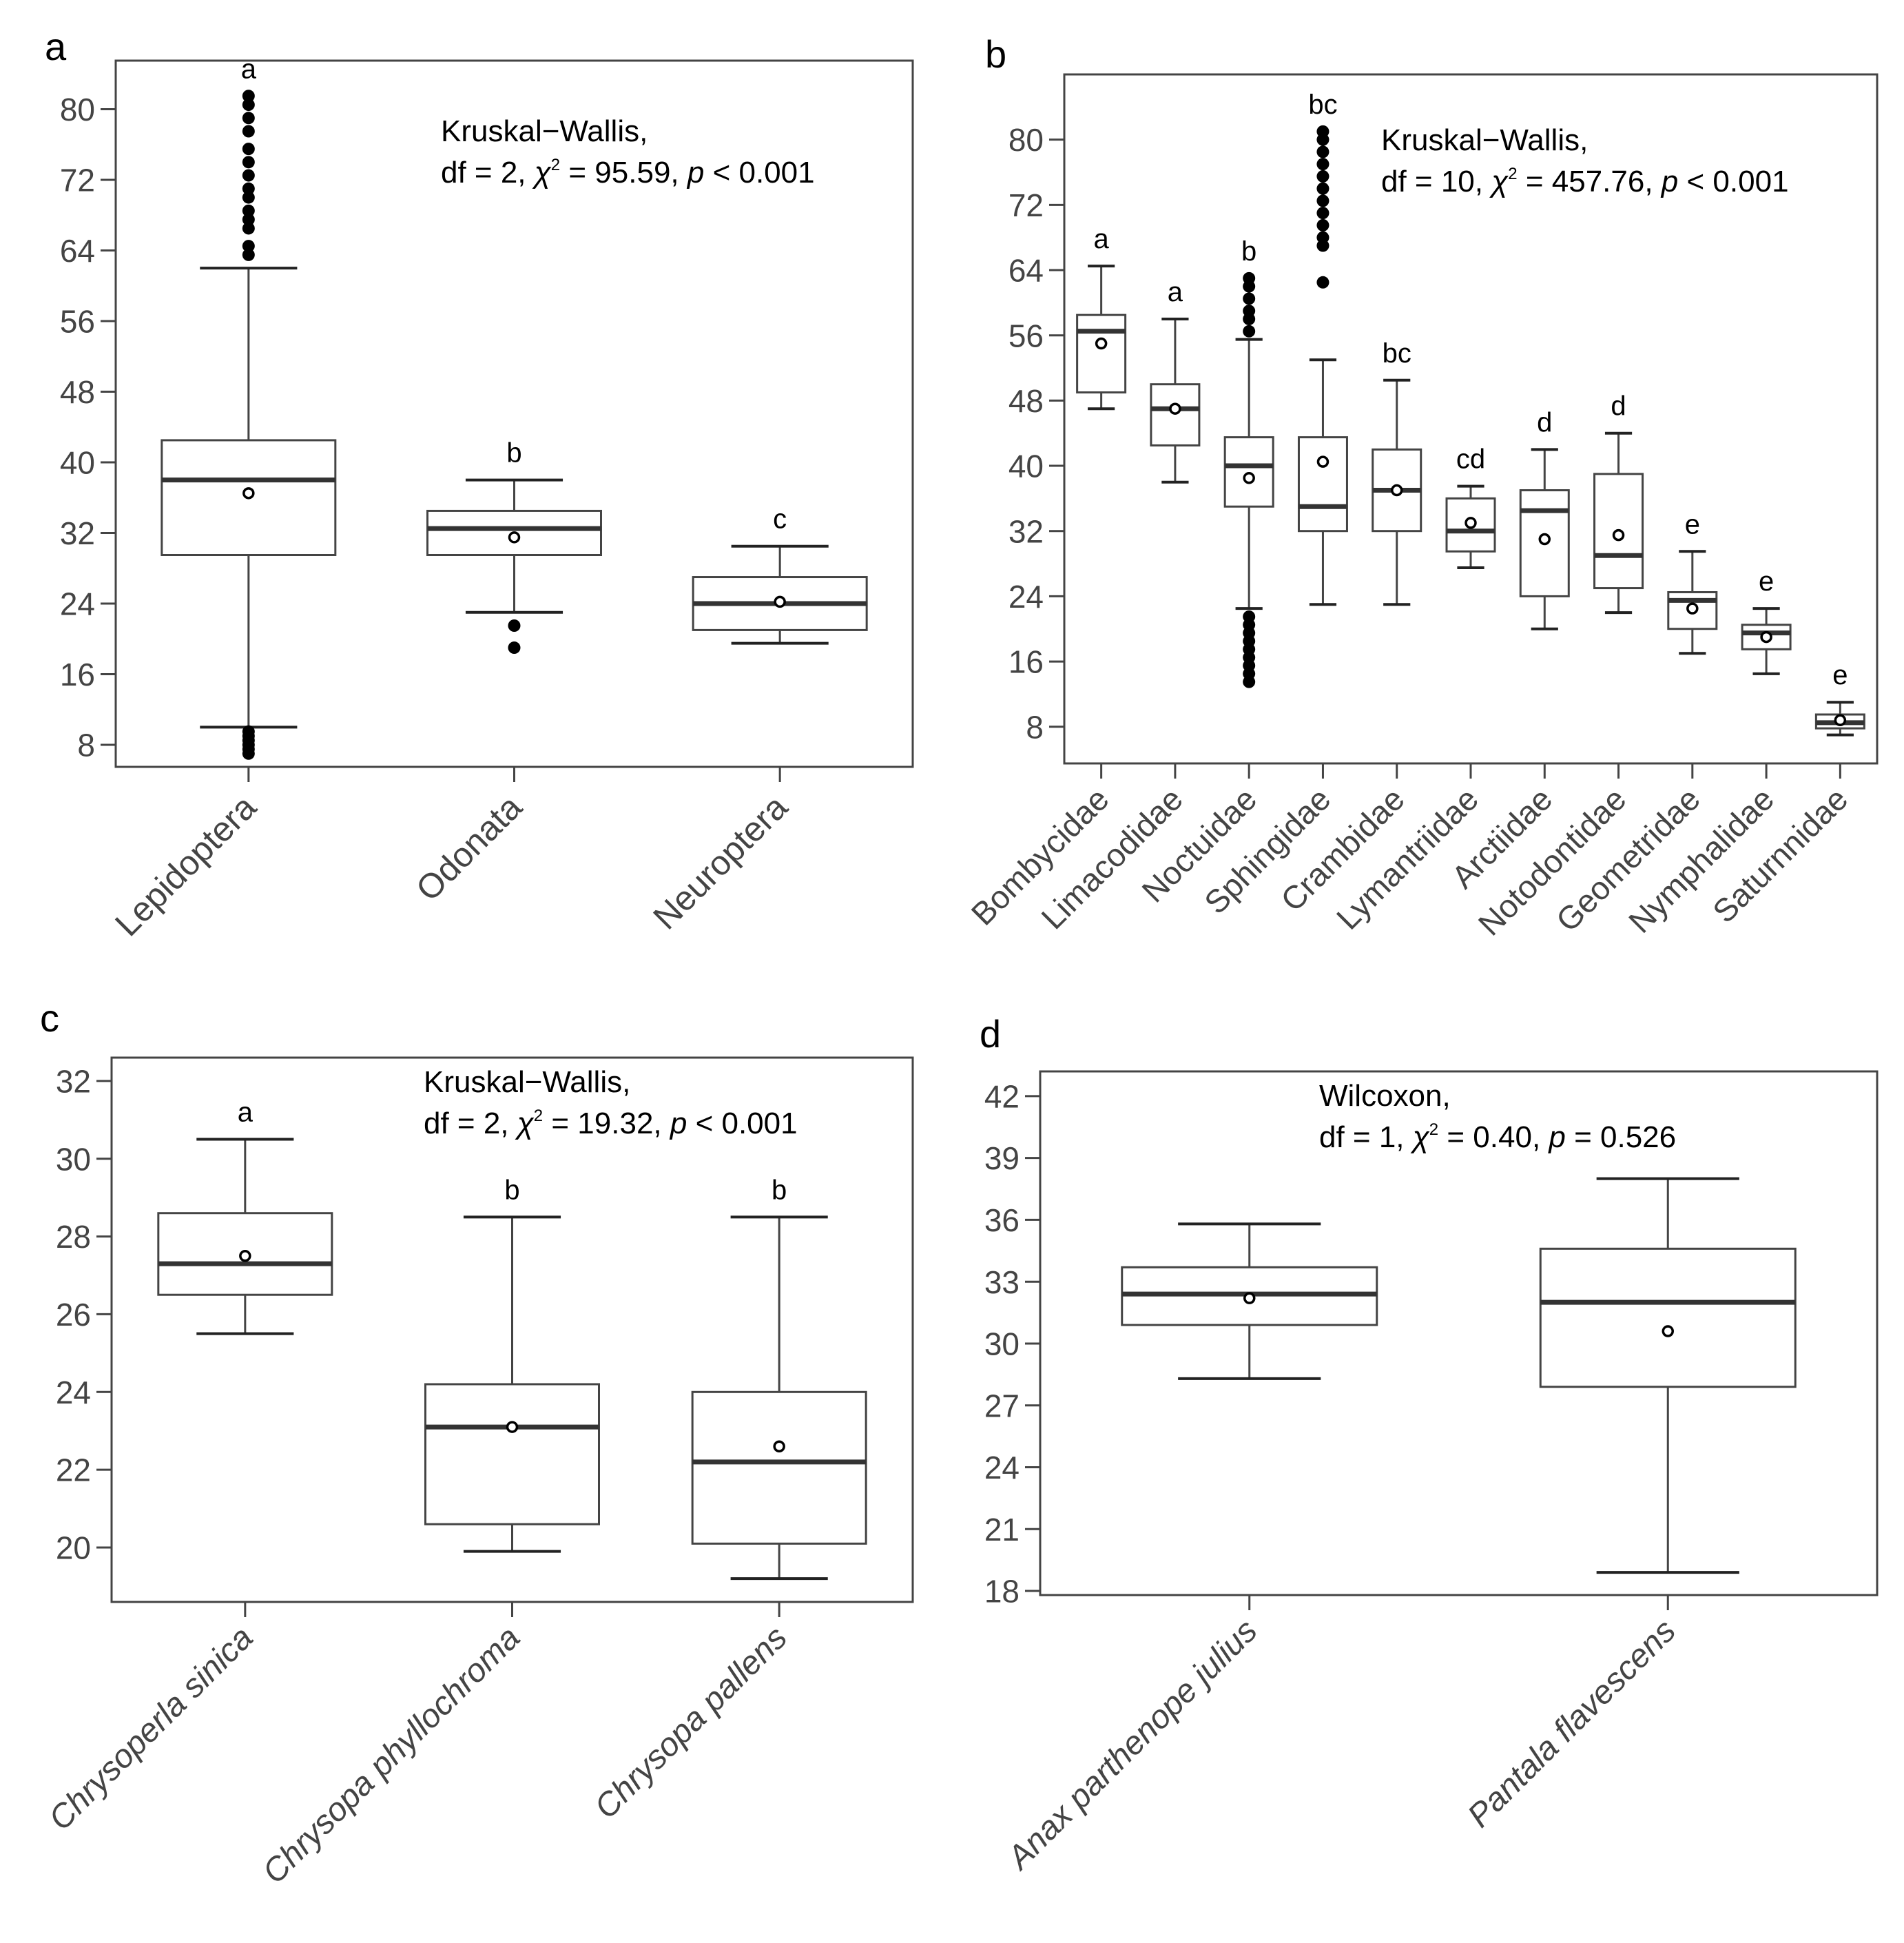 Image resolution: width=1904 pixels, height=1943 pixels. What do you see at coordinates (1002, 1405) in the screenshot?
I see `panel-d-y-tick-label: 27` at bounding box center [1002, 1405].